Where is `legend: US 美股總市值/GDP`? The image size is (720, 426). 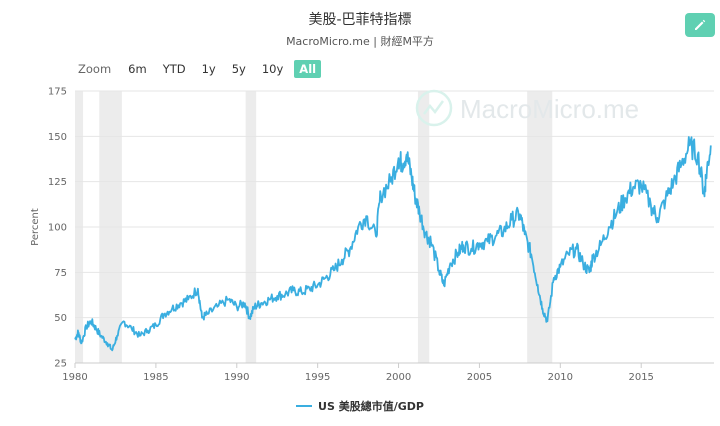 legend: US 美股總市值/GDP is located at coordinates (360, 406).